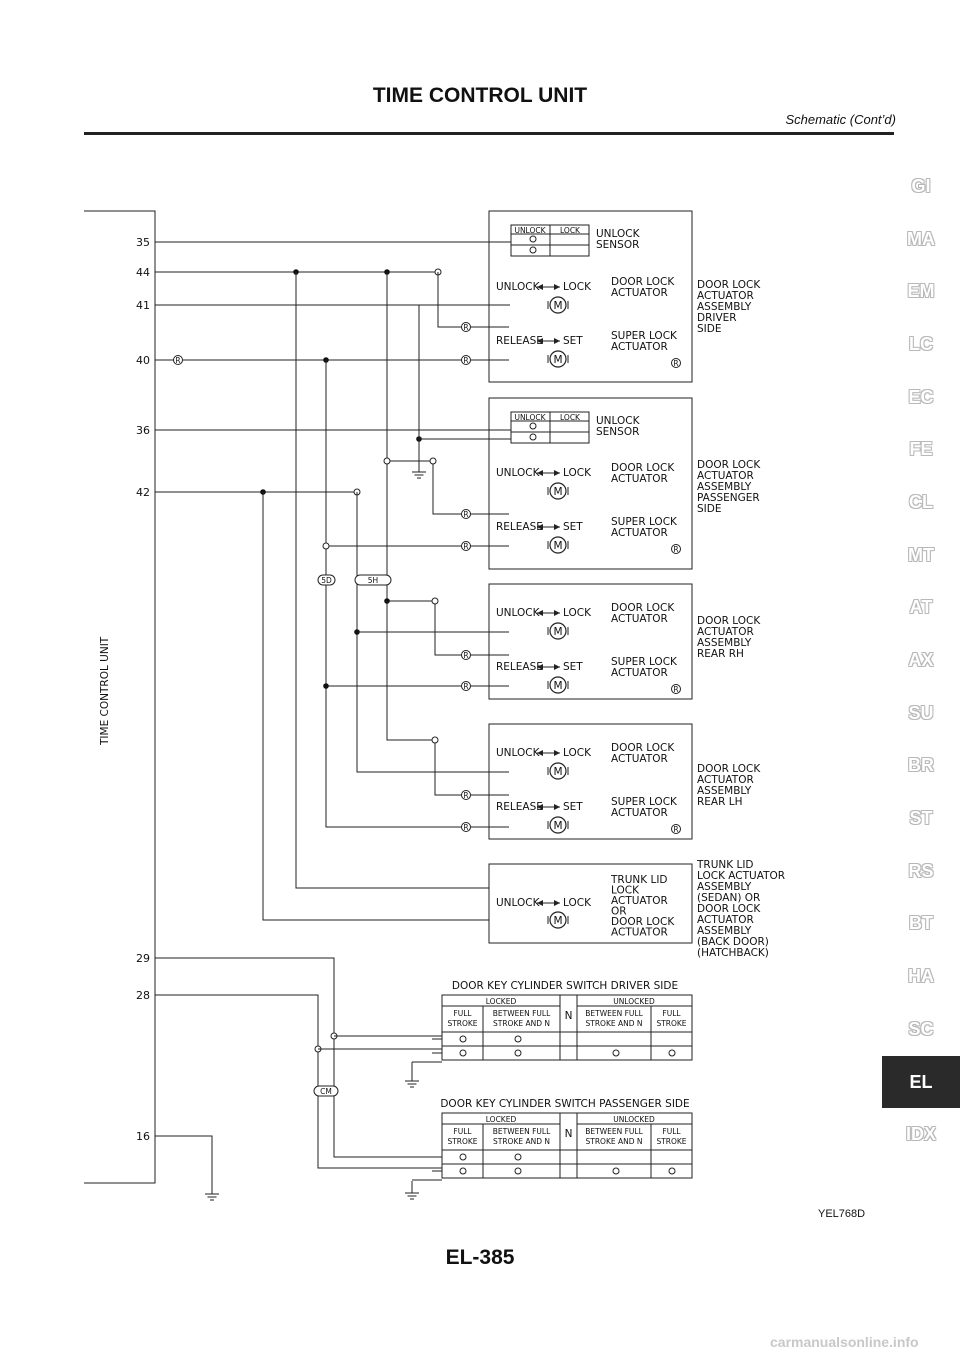  Describe the element at coordinates (643, 748) in the screenshot. I see `actuator-name: DOOR LOCK` at that location.